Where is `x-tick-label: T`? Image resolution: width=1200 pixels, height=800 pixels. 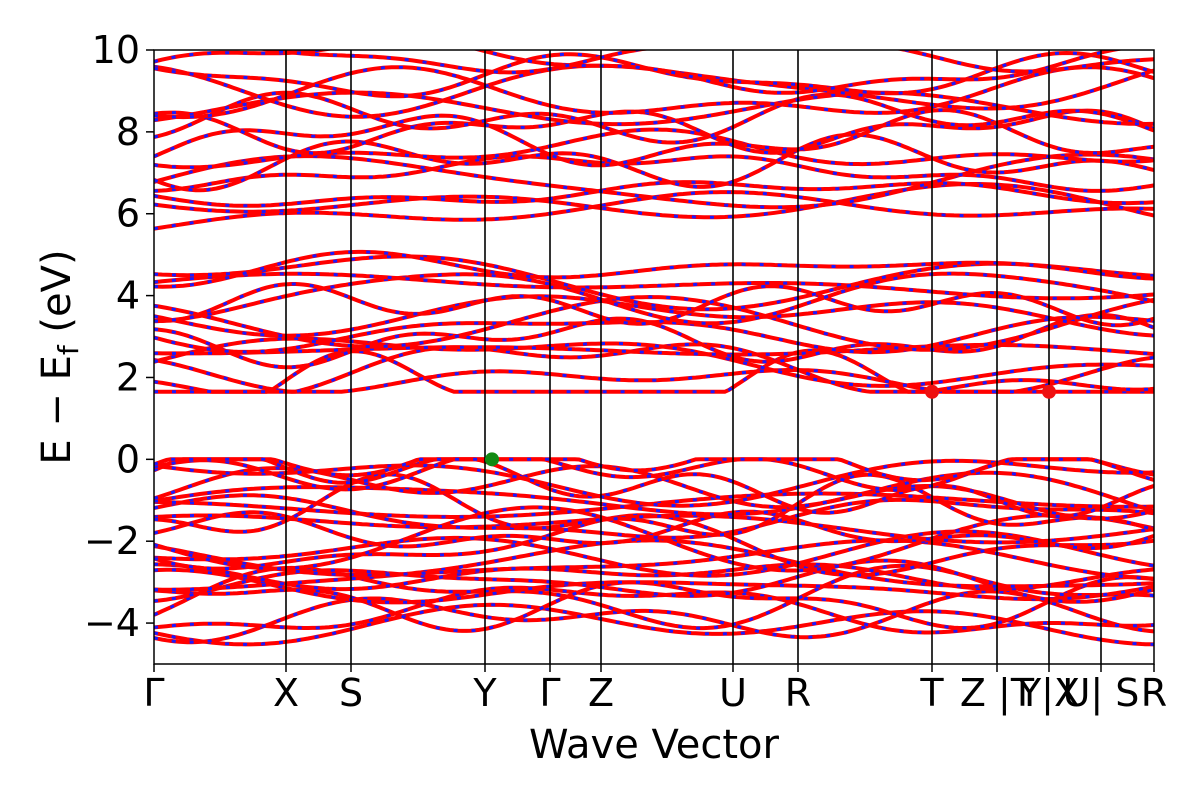 x-tick-label: T is located at coordinates (931, 693).